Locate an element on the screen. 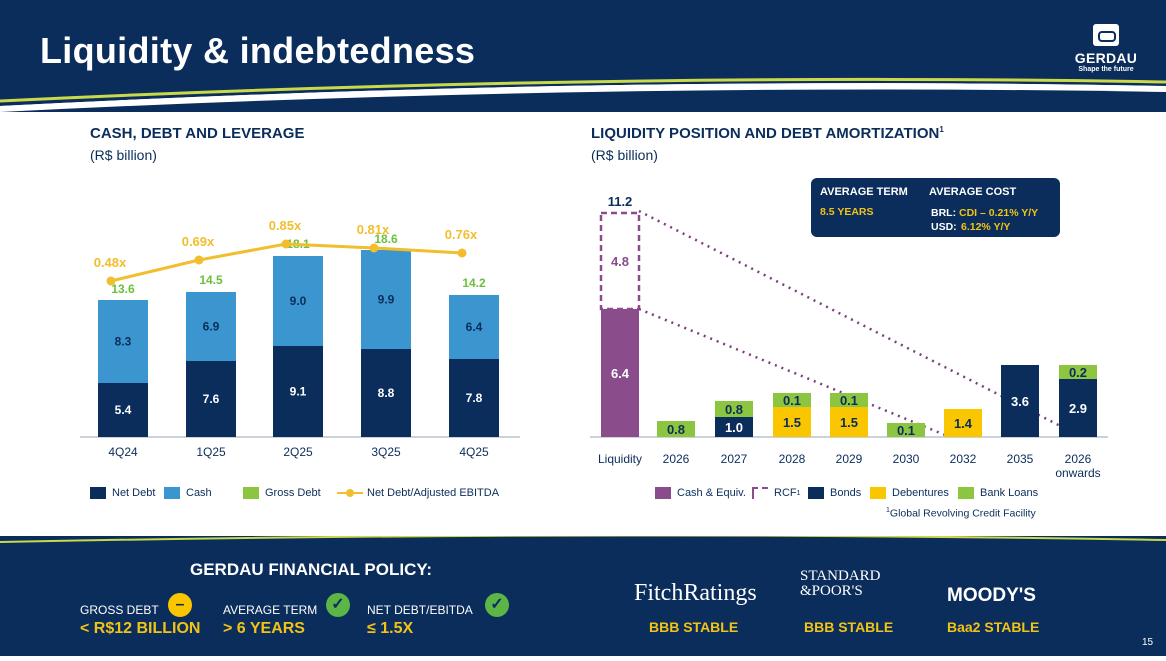 The height and width of the screenshot is (661, 1166). label-bank-loans: 0.2 is located at coordinates (1078, 372).